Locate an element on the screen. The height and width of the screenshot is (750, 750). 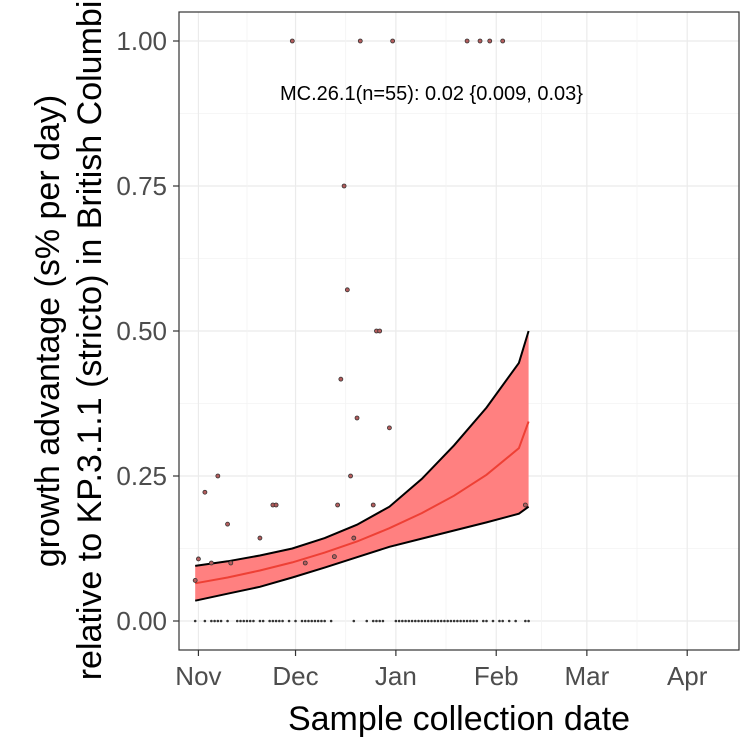
x-tick-label: Nov is located at coordinates (198, 676).